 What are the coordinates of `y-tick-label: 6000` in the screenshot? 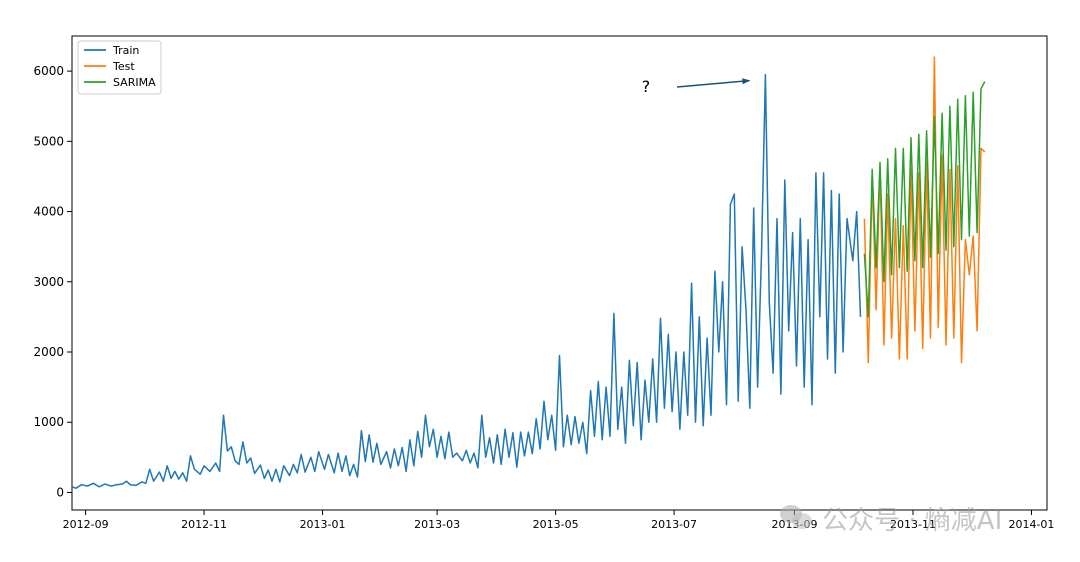 It's located at (48, 71).